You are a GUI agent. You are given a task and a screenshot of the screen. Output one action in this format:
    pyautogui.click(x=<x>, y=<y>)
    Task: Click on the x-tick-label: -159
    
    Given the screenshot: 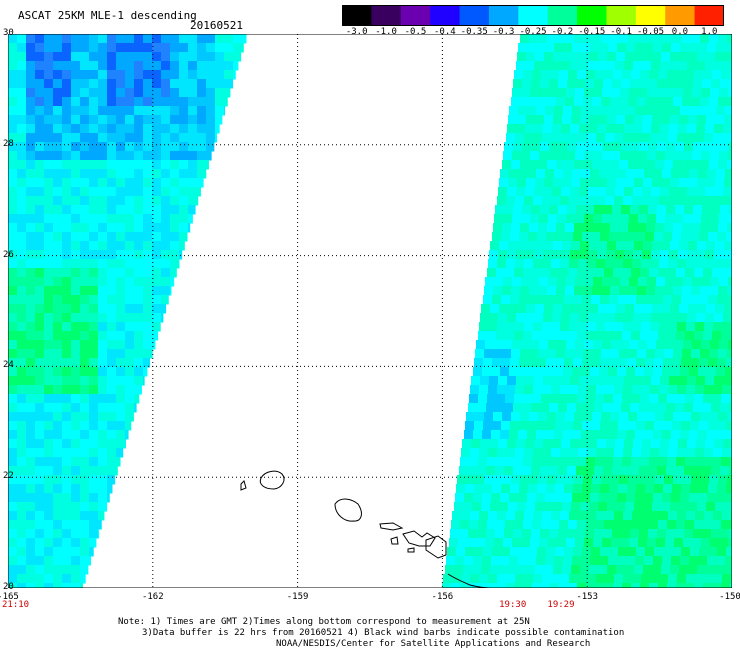 What is the action you would take?
    pyautogui.click(x=297, y=597)
    